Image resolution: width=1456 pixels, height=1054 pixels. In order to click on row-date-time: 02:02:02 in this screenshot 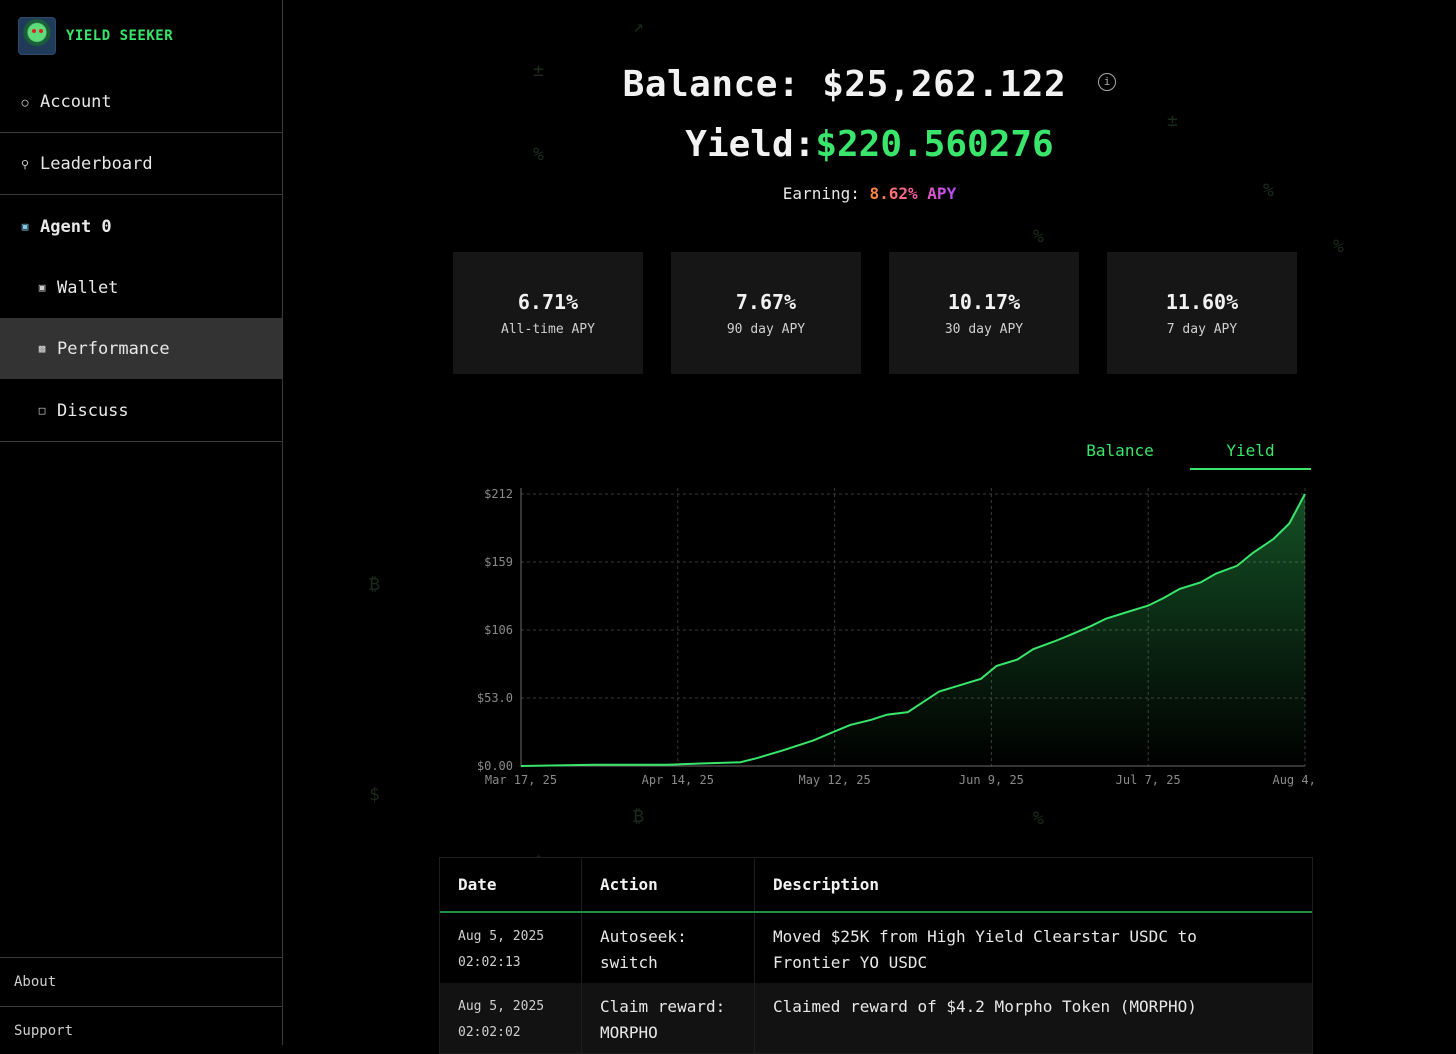, I will do `click(489, 1032)`.